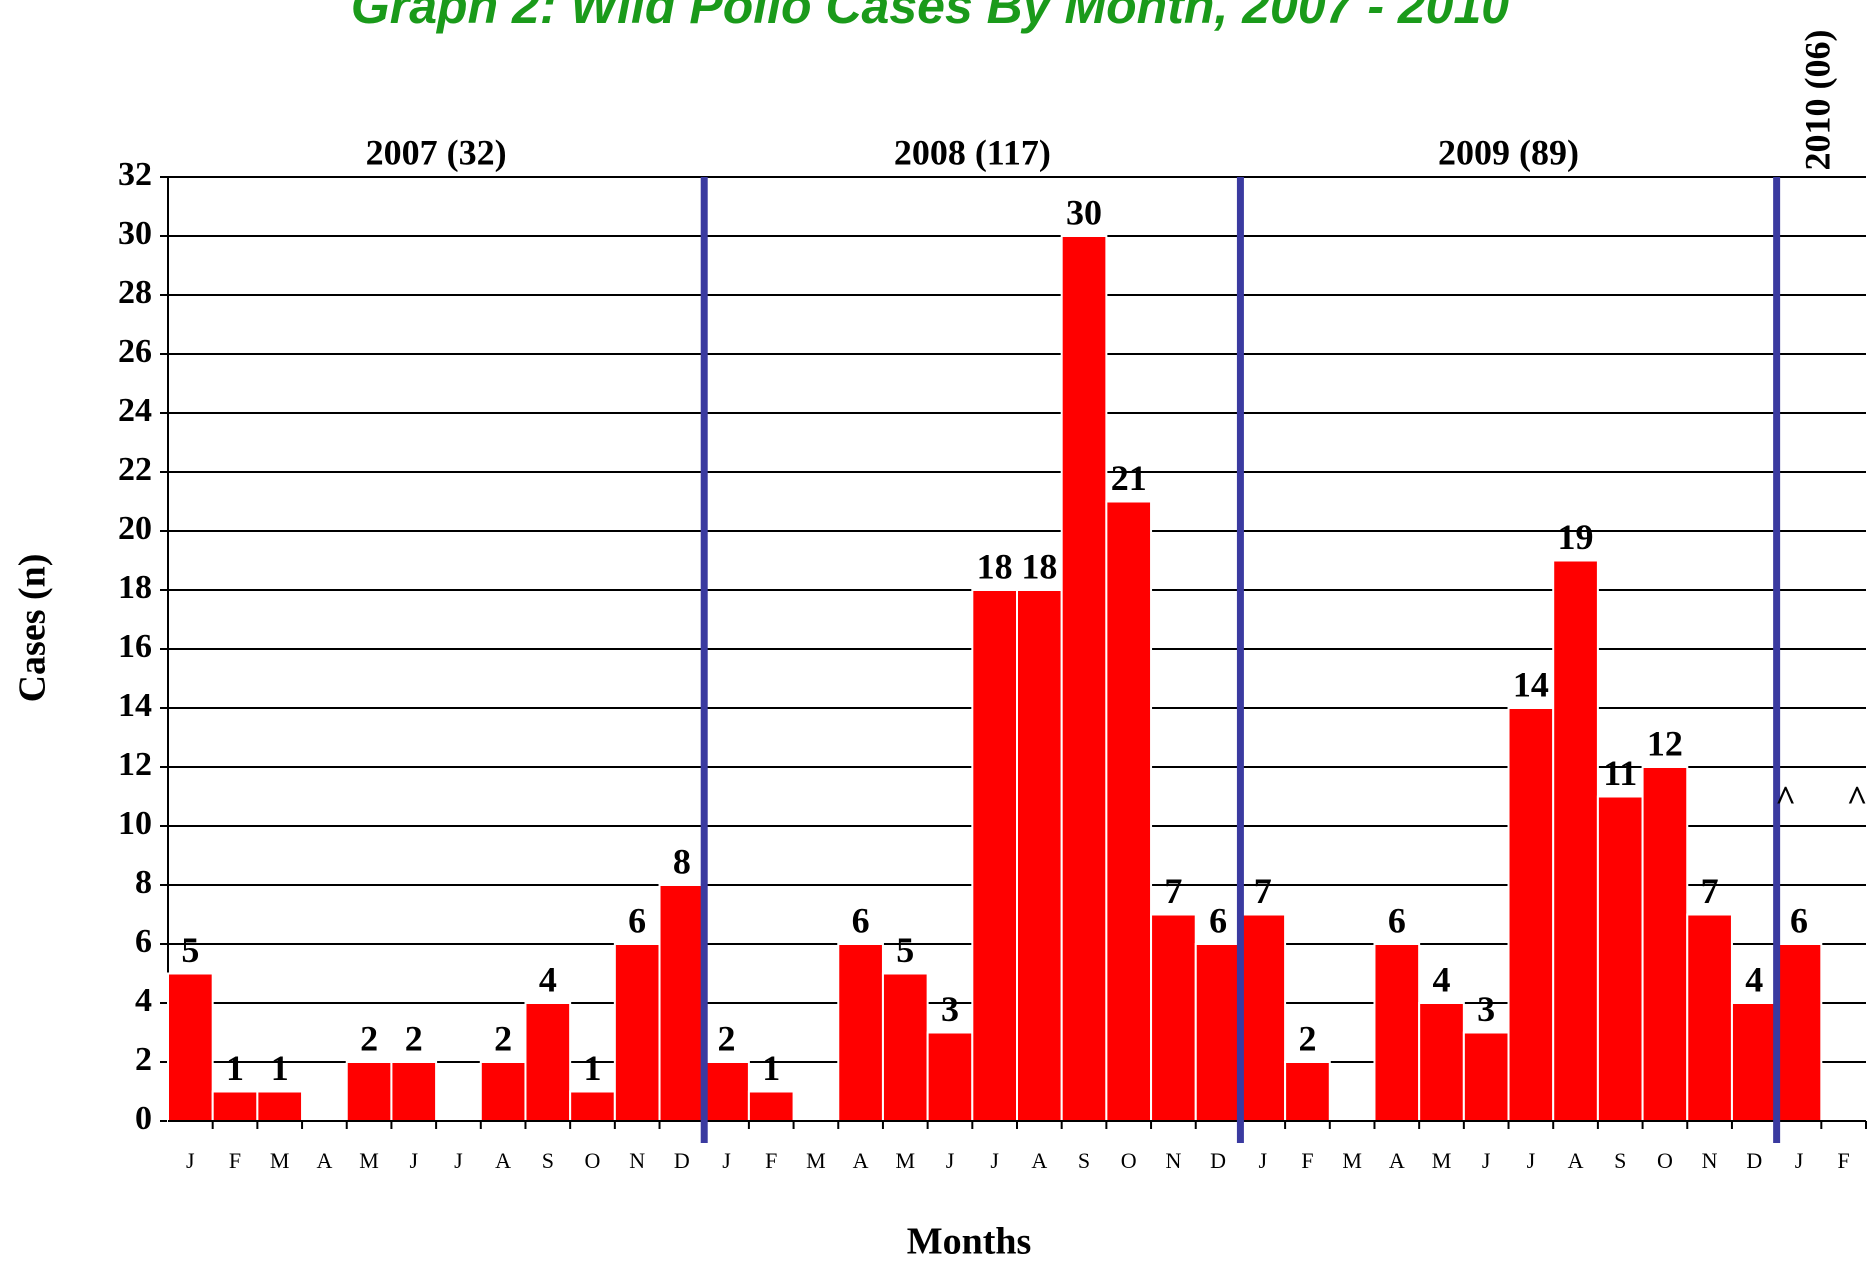 The height and width of the screenshot is (1263, 1874). What do you see at coordinates (969, 1242) in the screenshot?
I see `x-axis-label: Months` at bounding box center [969, 1242].